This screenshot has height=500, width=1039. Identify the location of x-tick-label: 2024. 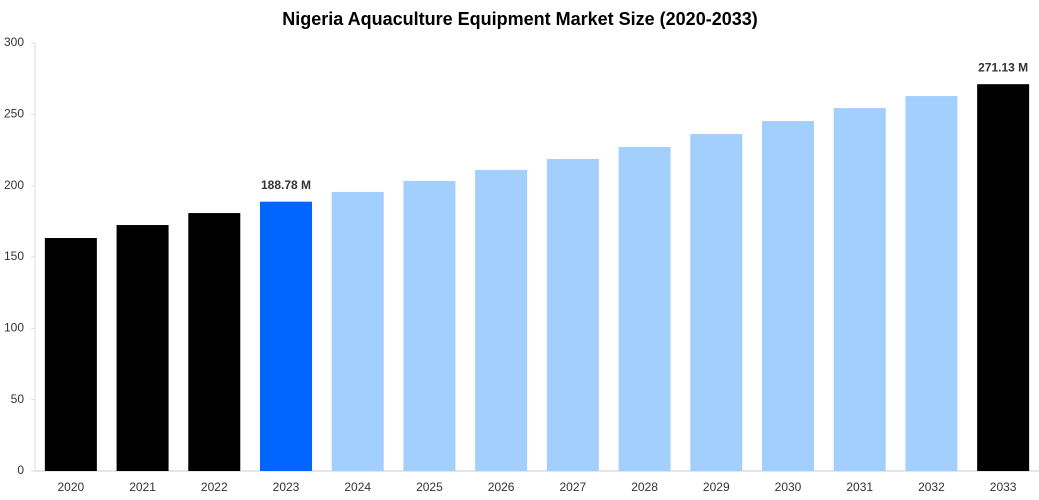
(357, 487).